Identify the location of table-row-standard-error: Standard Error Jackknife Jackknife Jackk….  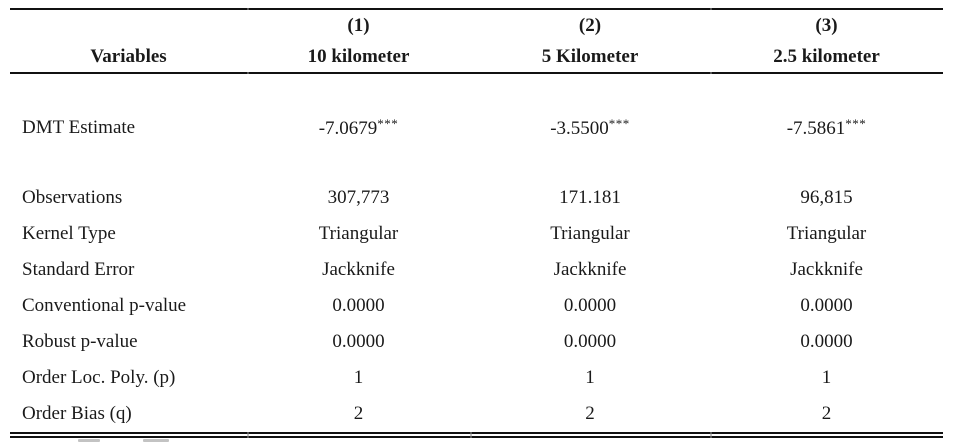
(476, 269).